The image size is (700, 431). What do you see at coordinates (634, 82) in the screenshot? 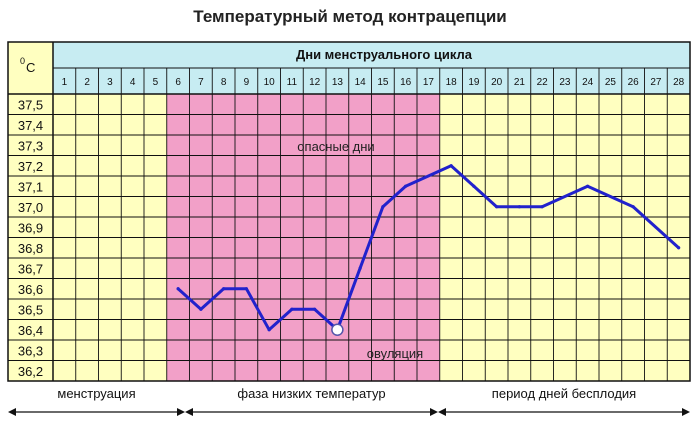
I see `x-tick-label: 26` at bounding box center [634, 82].